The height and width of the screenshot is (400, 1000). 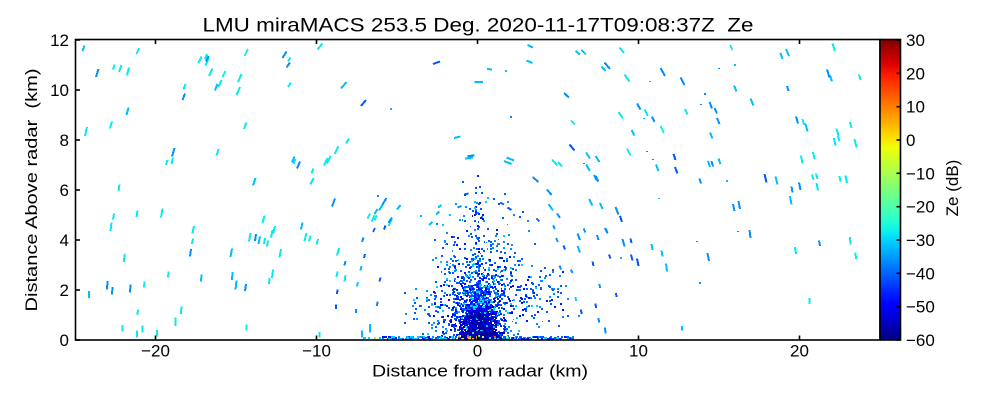 I want to click on svg-text: −50, so click(x=920, y=307).